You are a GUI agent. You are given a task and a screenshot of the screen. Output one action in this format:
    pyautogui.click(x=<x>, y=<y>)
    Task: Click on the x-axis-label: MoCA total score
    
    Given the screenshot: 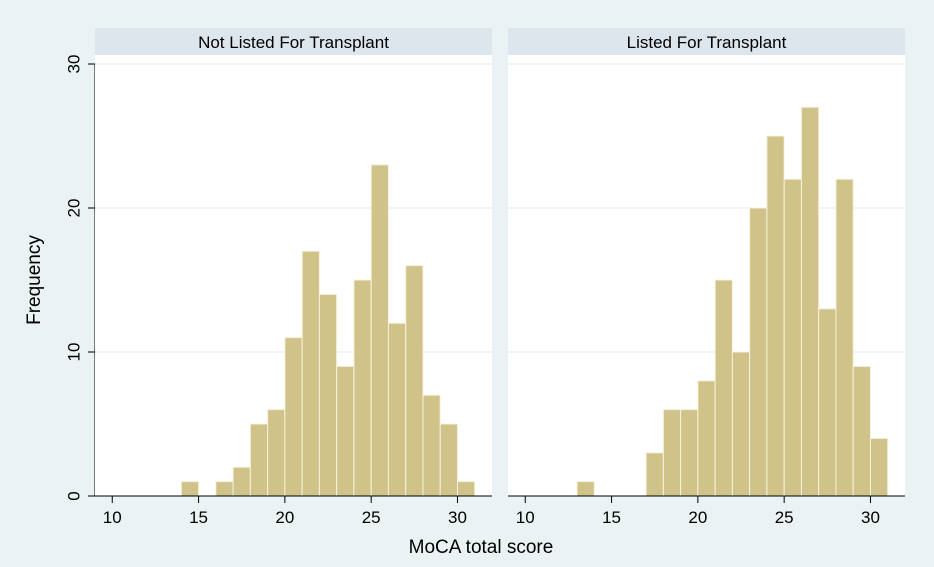 What is the action you would take?
    pyautogui.click(x=481, y=547)
    